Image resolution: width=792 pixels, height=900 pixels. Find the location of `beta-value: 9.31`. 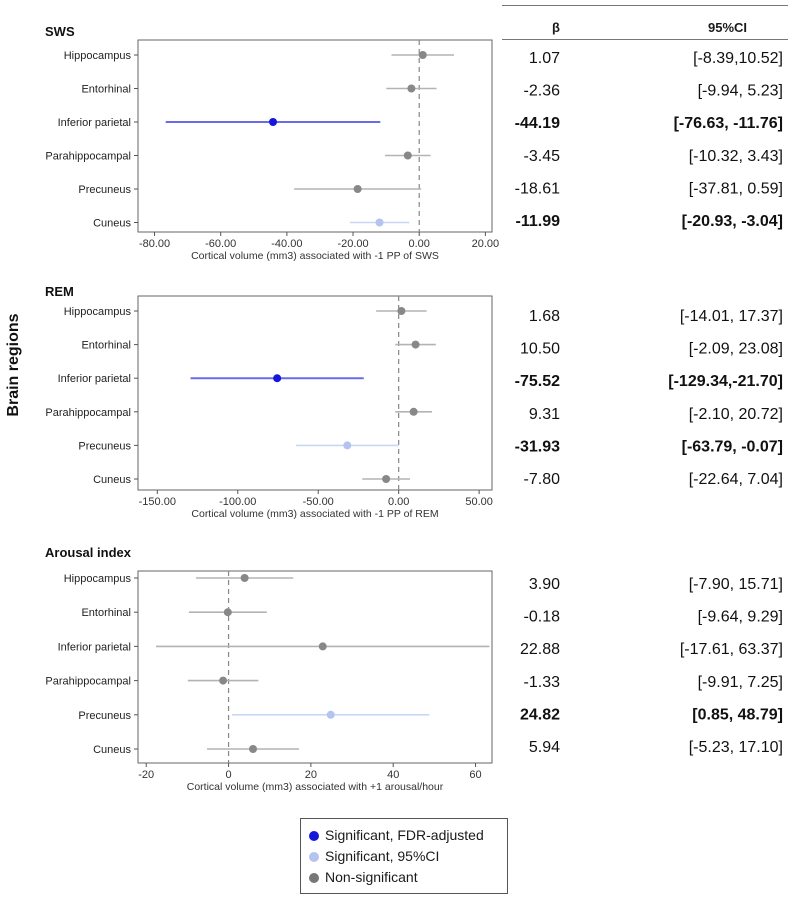

beta-value: 9.31 is located at coordinates (544, 414).